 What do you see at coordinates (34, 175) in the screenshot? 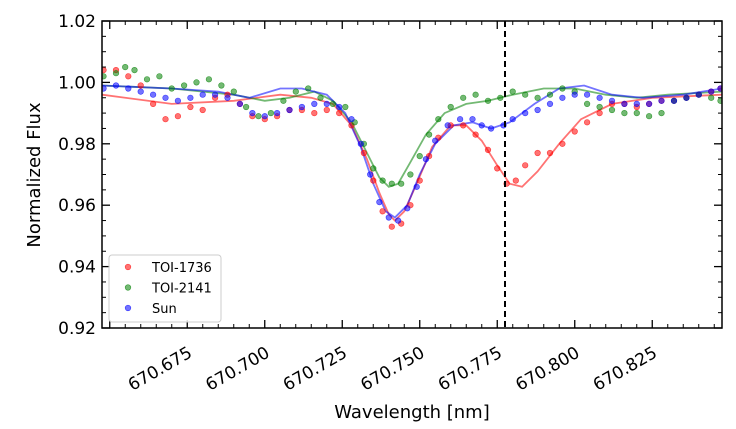
I see `y-axis-label: Normalized Flux` at bounding box center [34, 175].